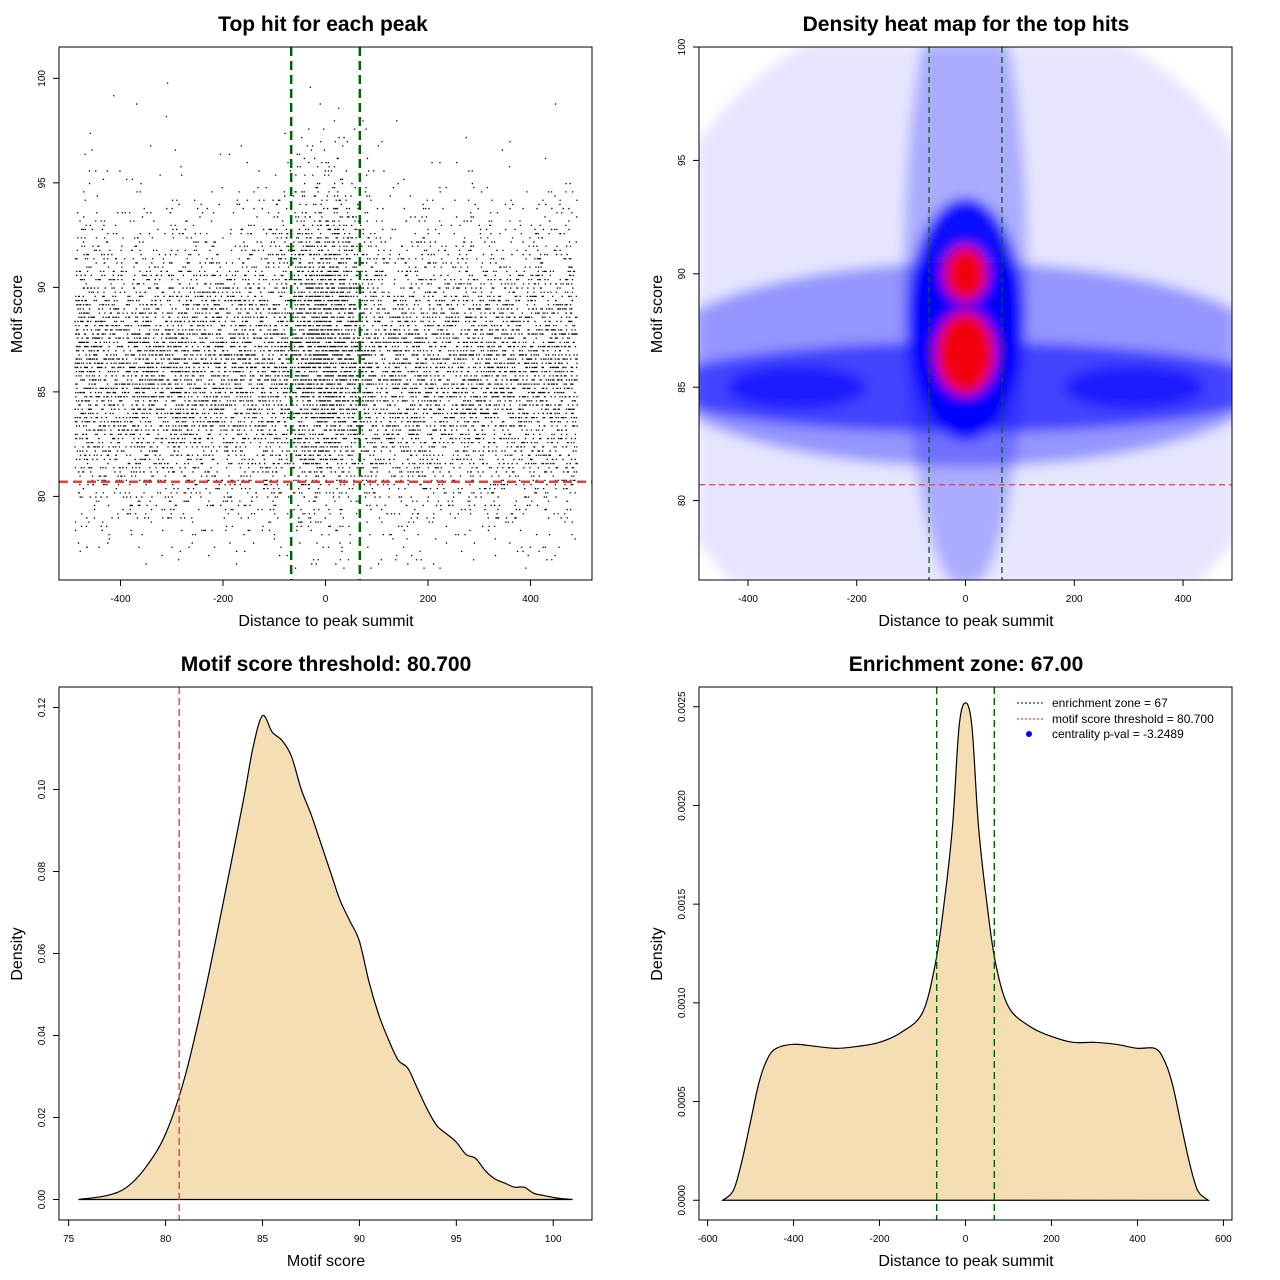  Describe the element at coordinates (17, 314) in the screenshot. I see `scatter-ylabel: Motif score` at that location.